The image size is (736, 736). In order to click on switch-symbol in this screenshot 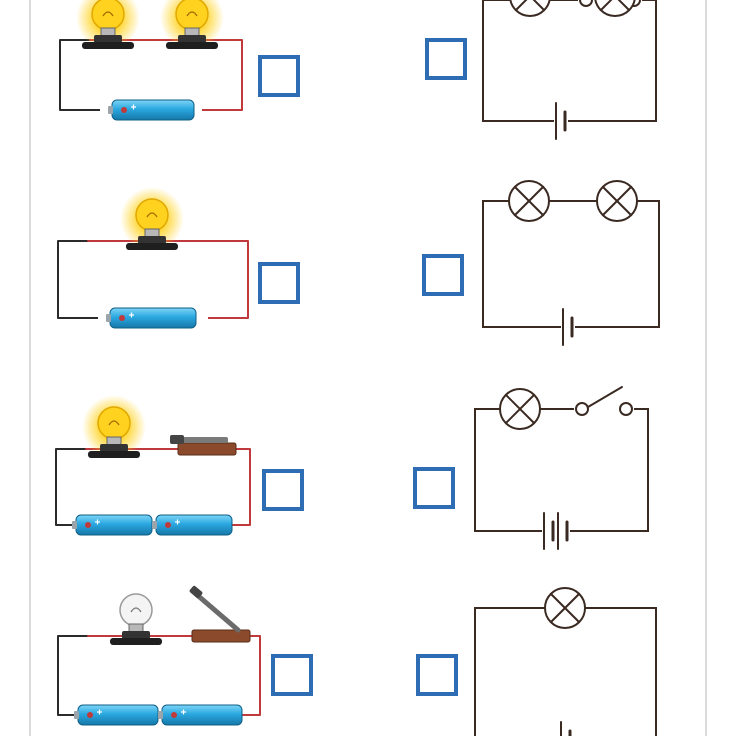, I will do `click(604, 397)`.